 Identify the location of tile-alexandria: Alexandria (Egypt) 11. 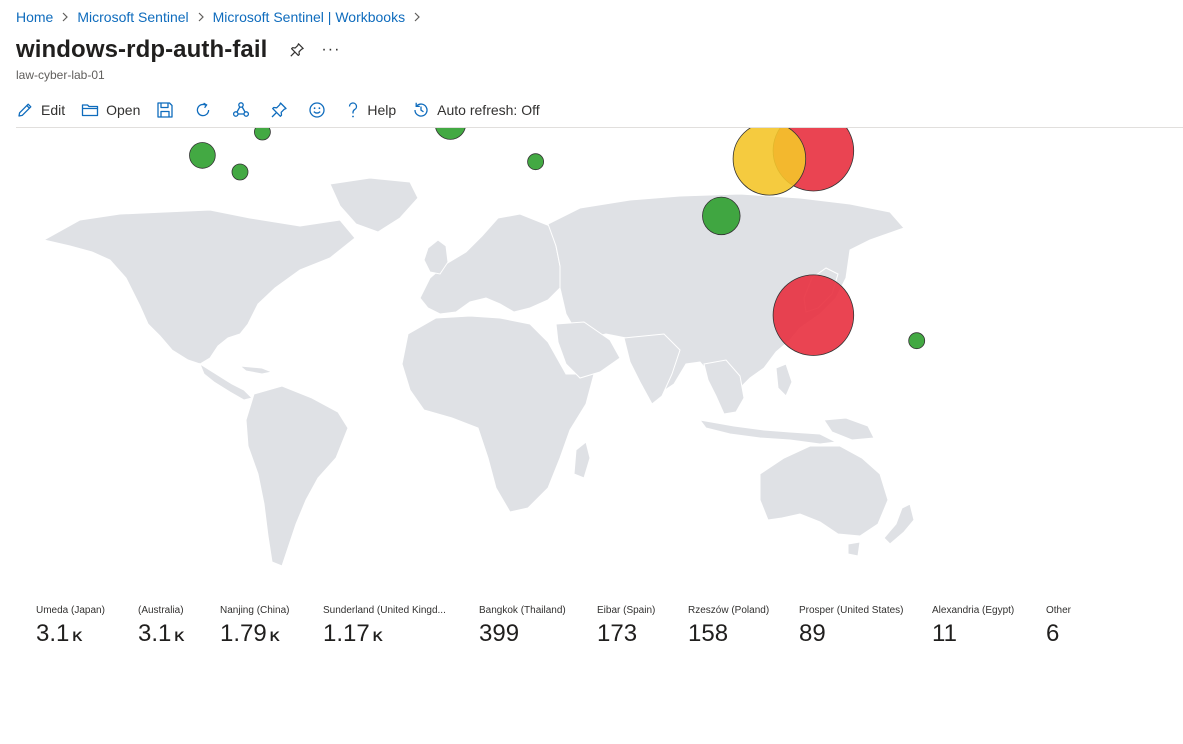
(973, 626).